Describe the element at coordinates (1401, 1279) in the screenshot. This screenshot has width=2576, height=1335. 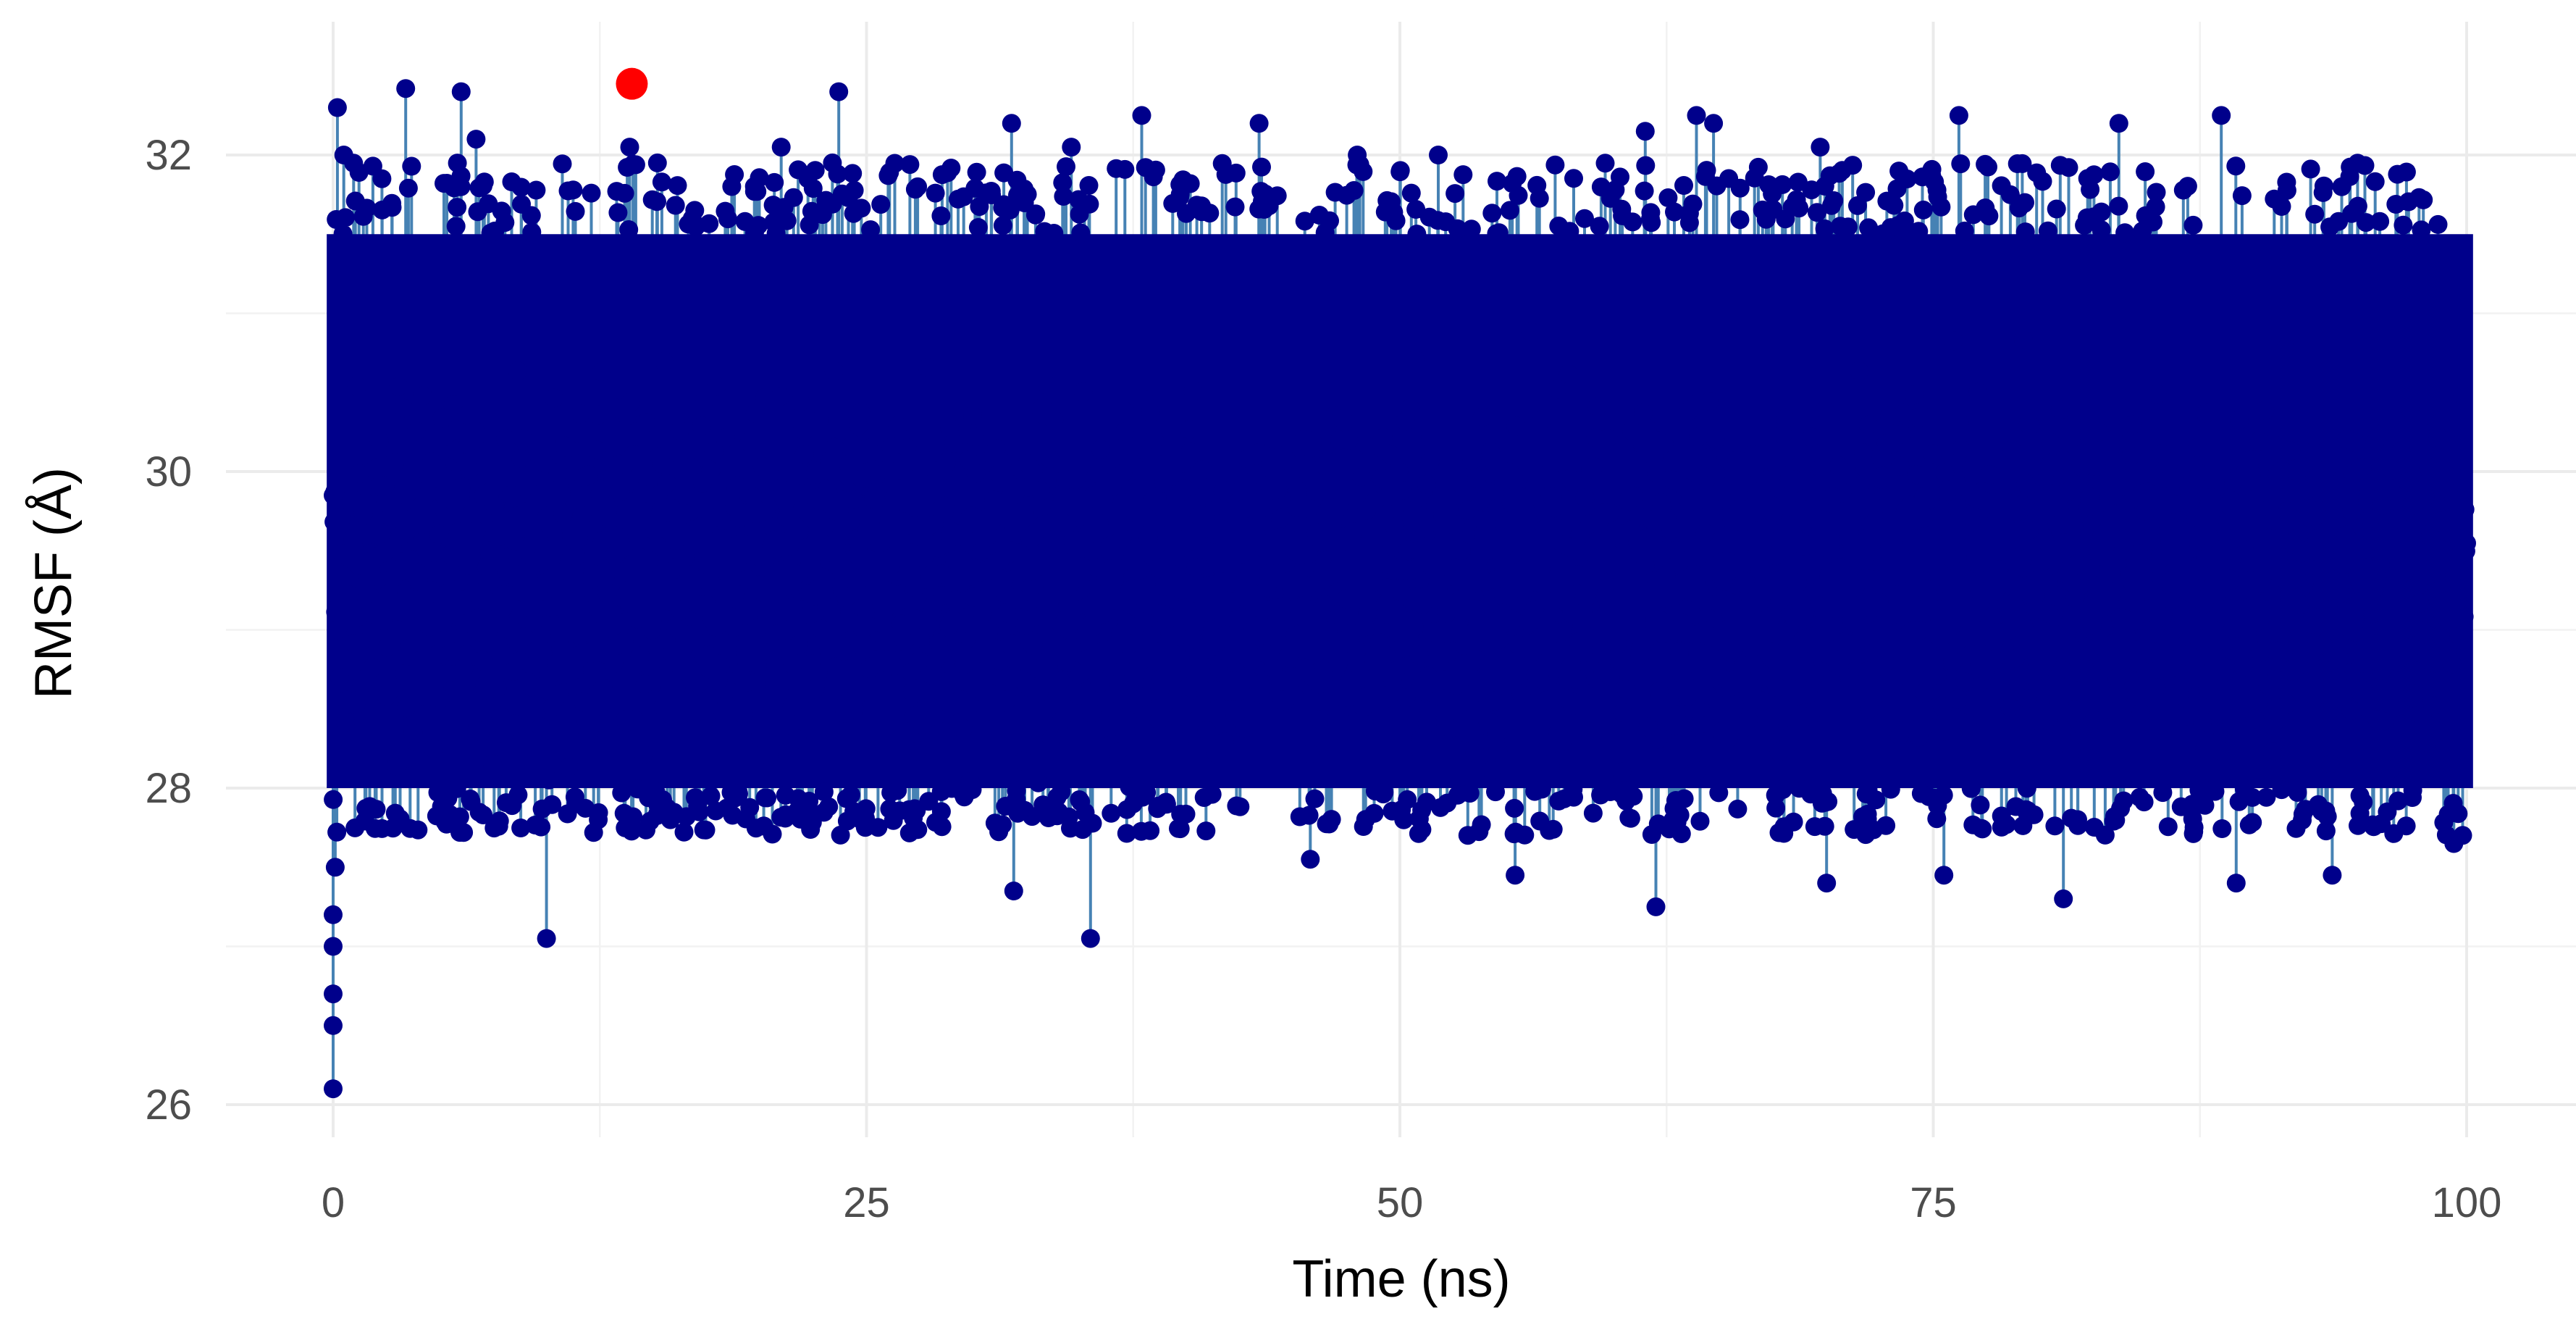
I see `x-axis-title: Time (ns)` at that location.